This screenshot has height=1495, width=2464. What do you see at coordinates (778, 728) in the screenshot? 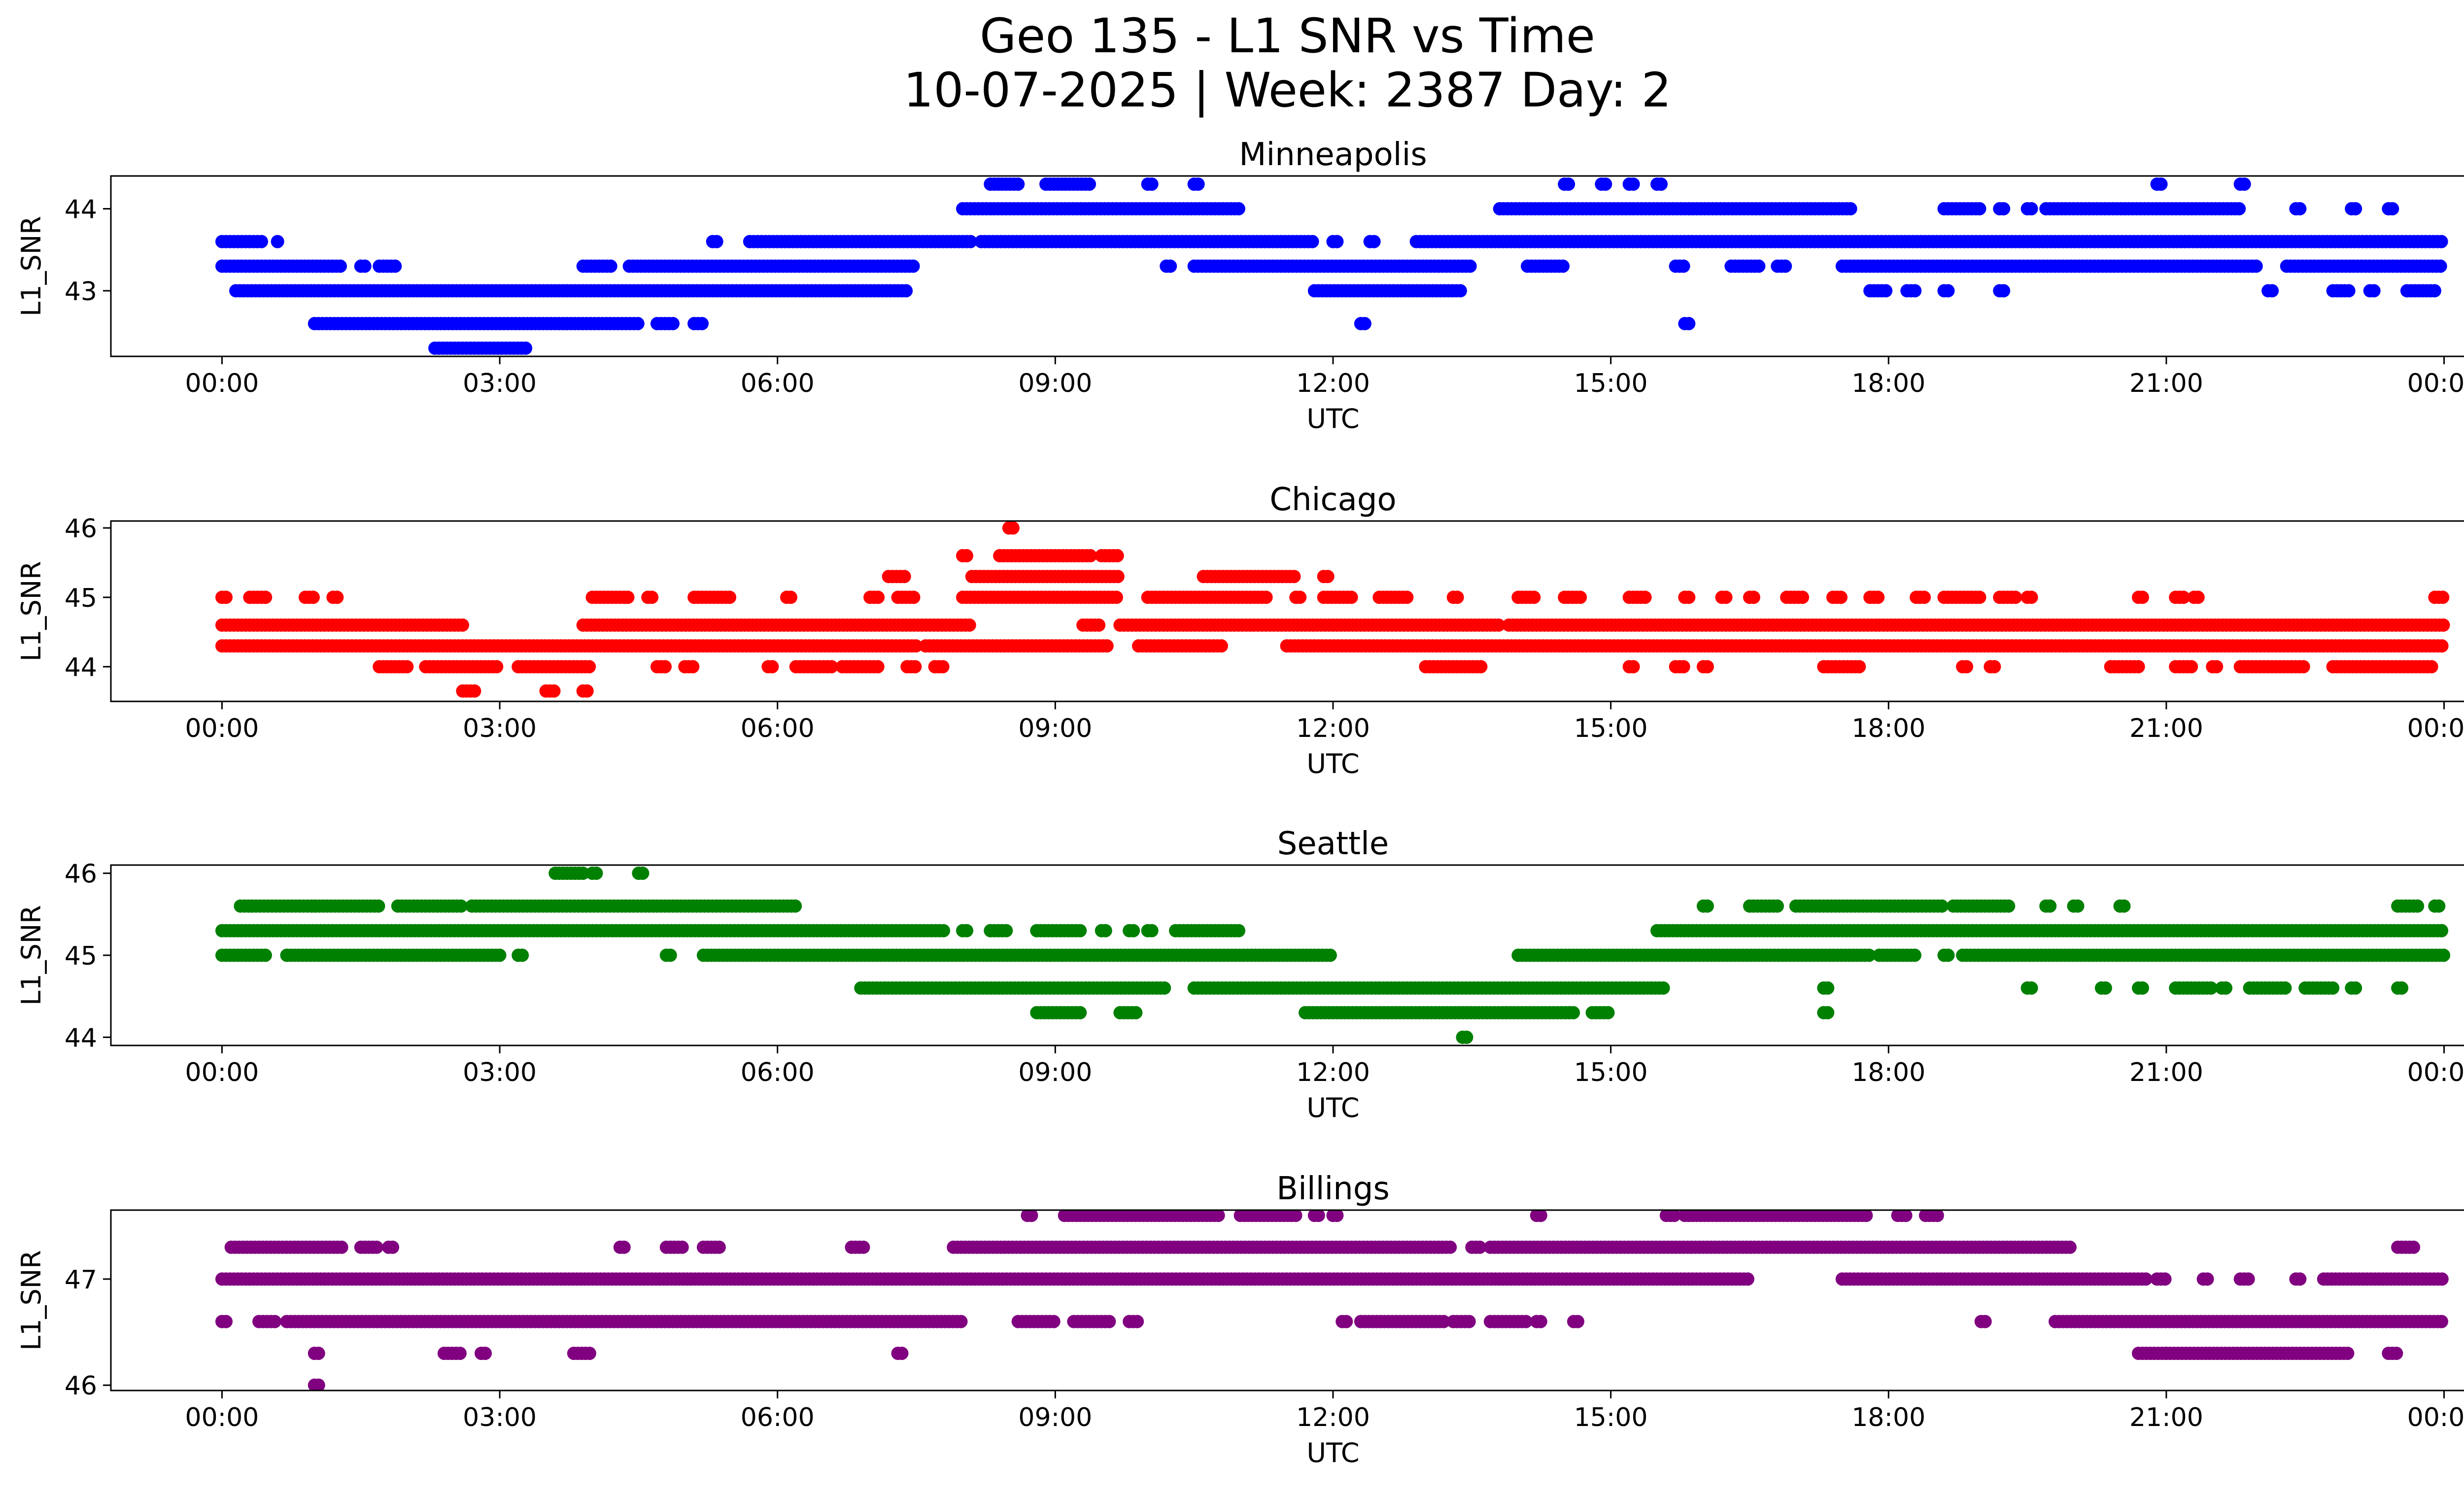
I see `x-tick-label: 06:00` at bounding box center [778, 728].